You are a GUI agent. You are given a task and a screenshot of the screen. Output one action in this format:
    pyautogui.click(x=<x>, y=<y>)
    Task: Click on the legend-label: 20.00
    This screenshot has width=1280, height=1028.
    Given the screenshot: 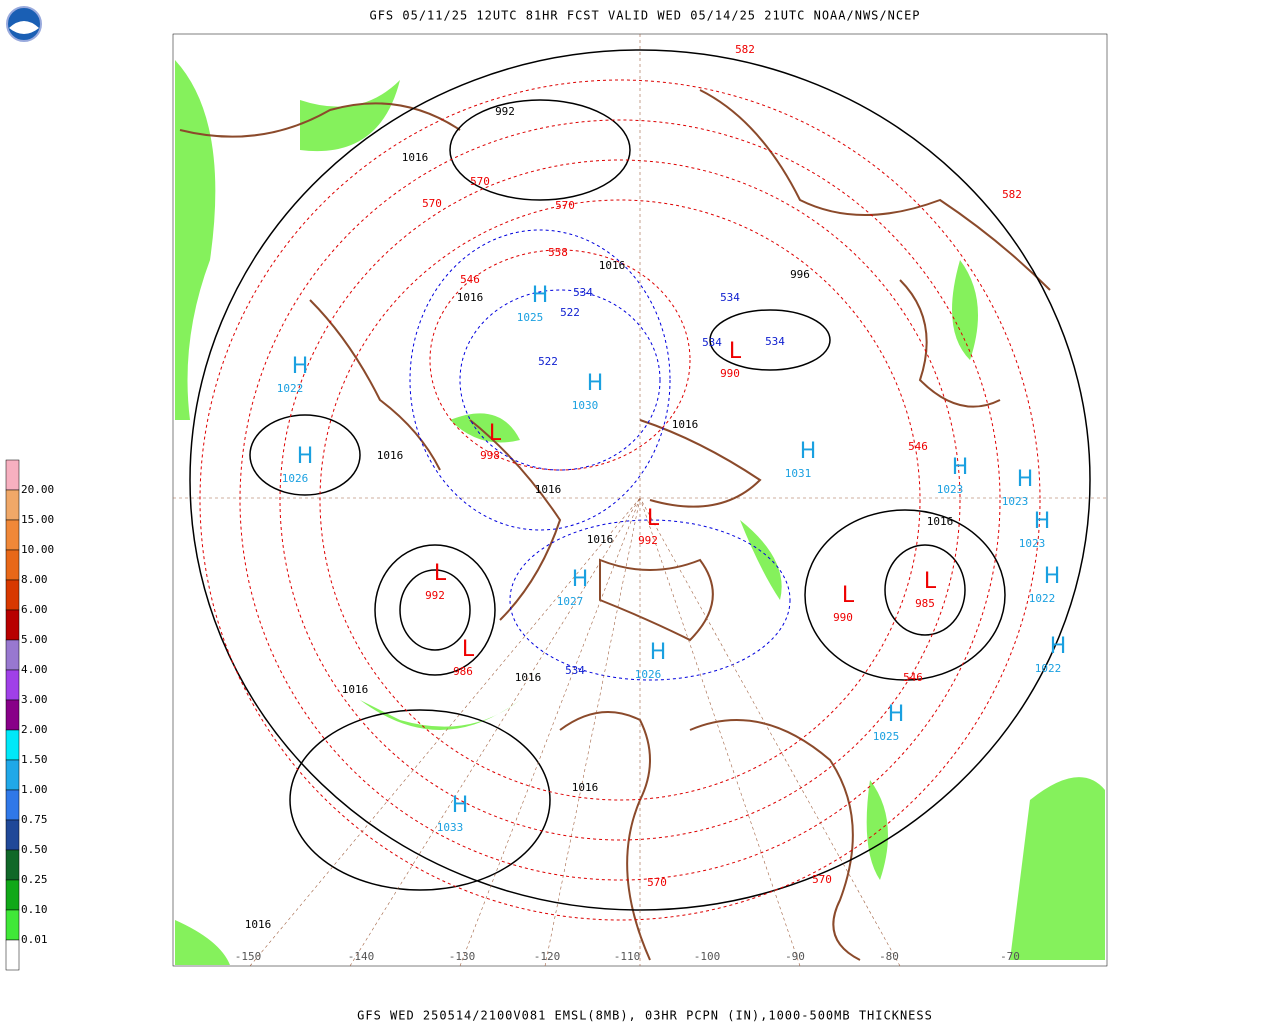 What is the action you would take?
    pyautogui.click(x=37, y=489)
    